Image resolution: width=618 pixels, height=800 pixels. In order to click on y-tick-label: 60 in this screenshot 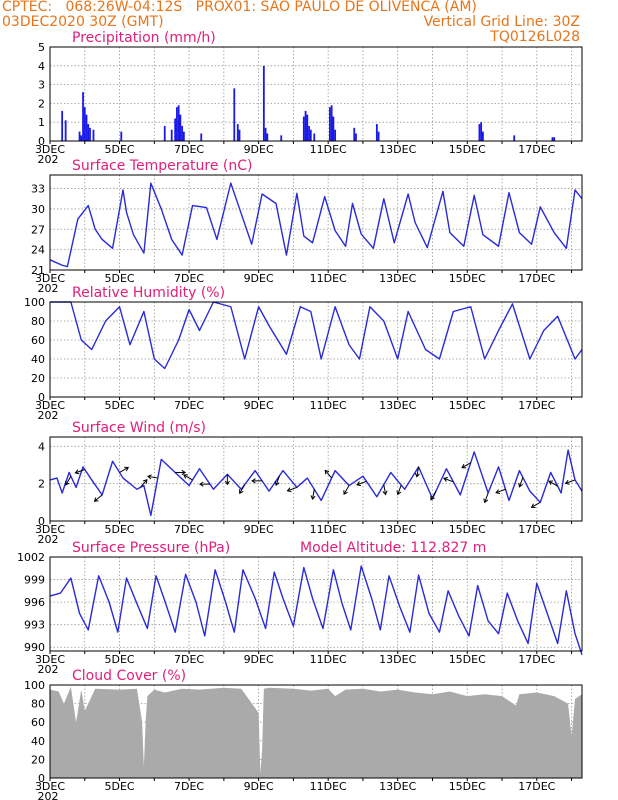, I will do `click(38, 340)`.